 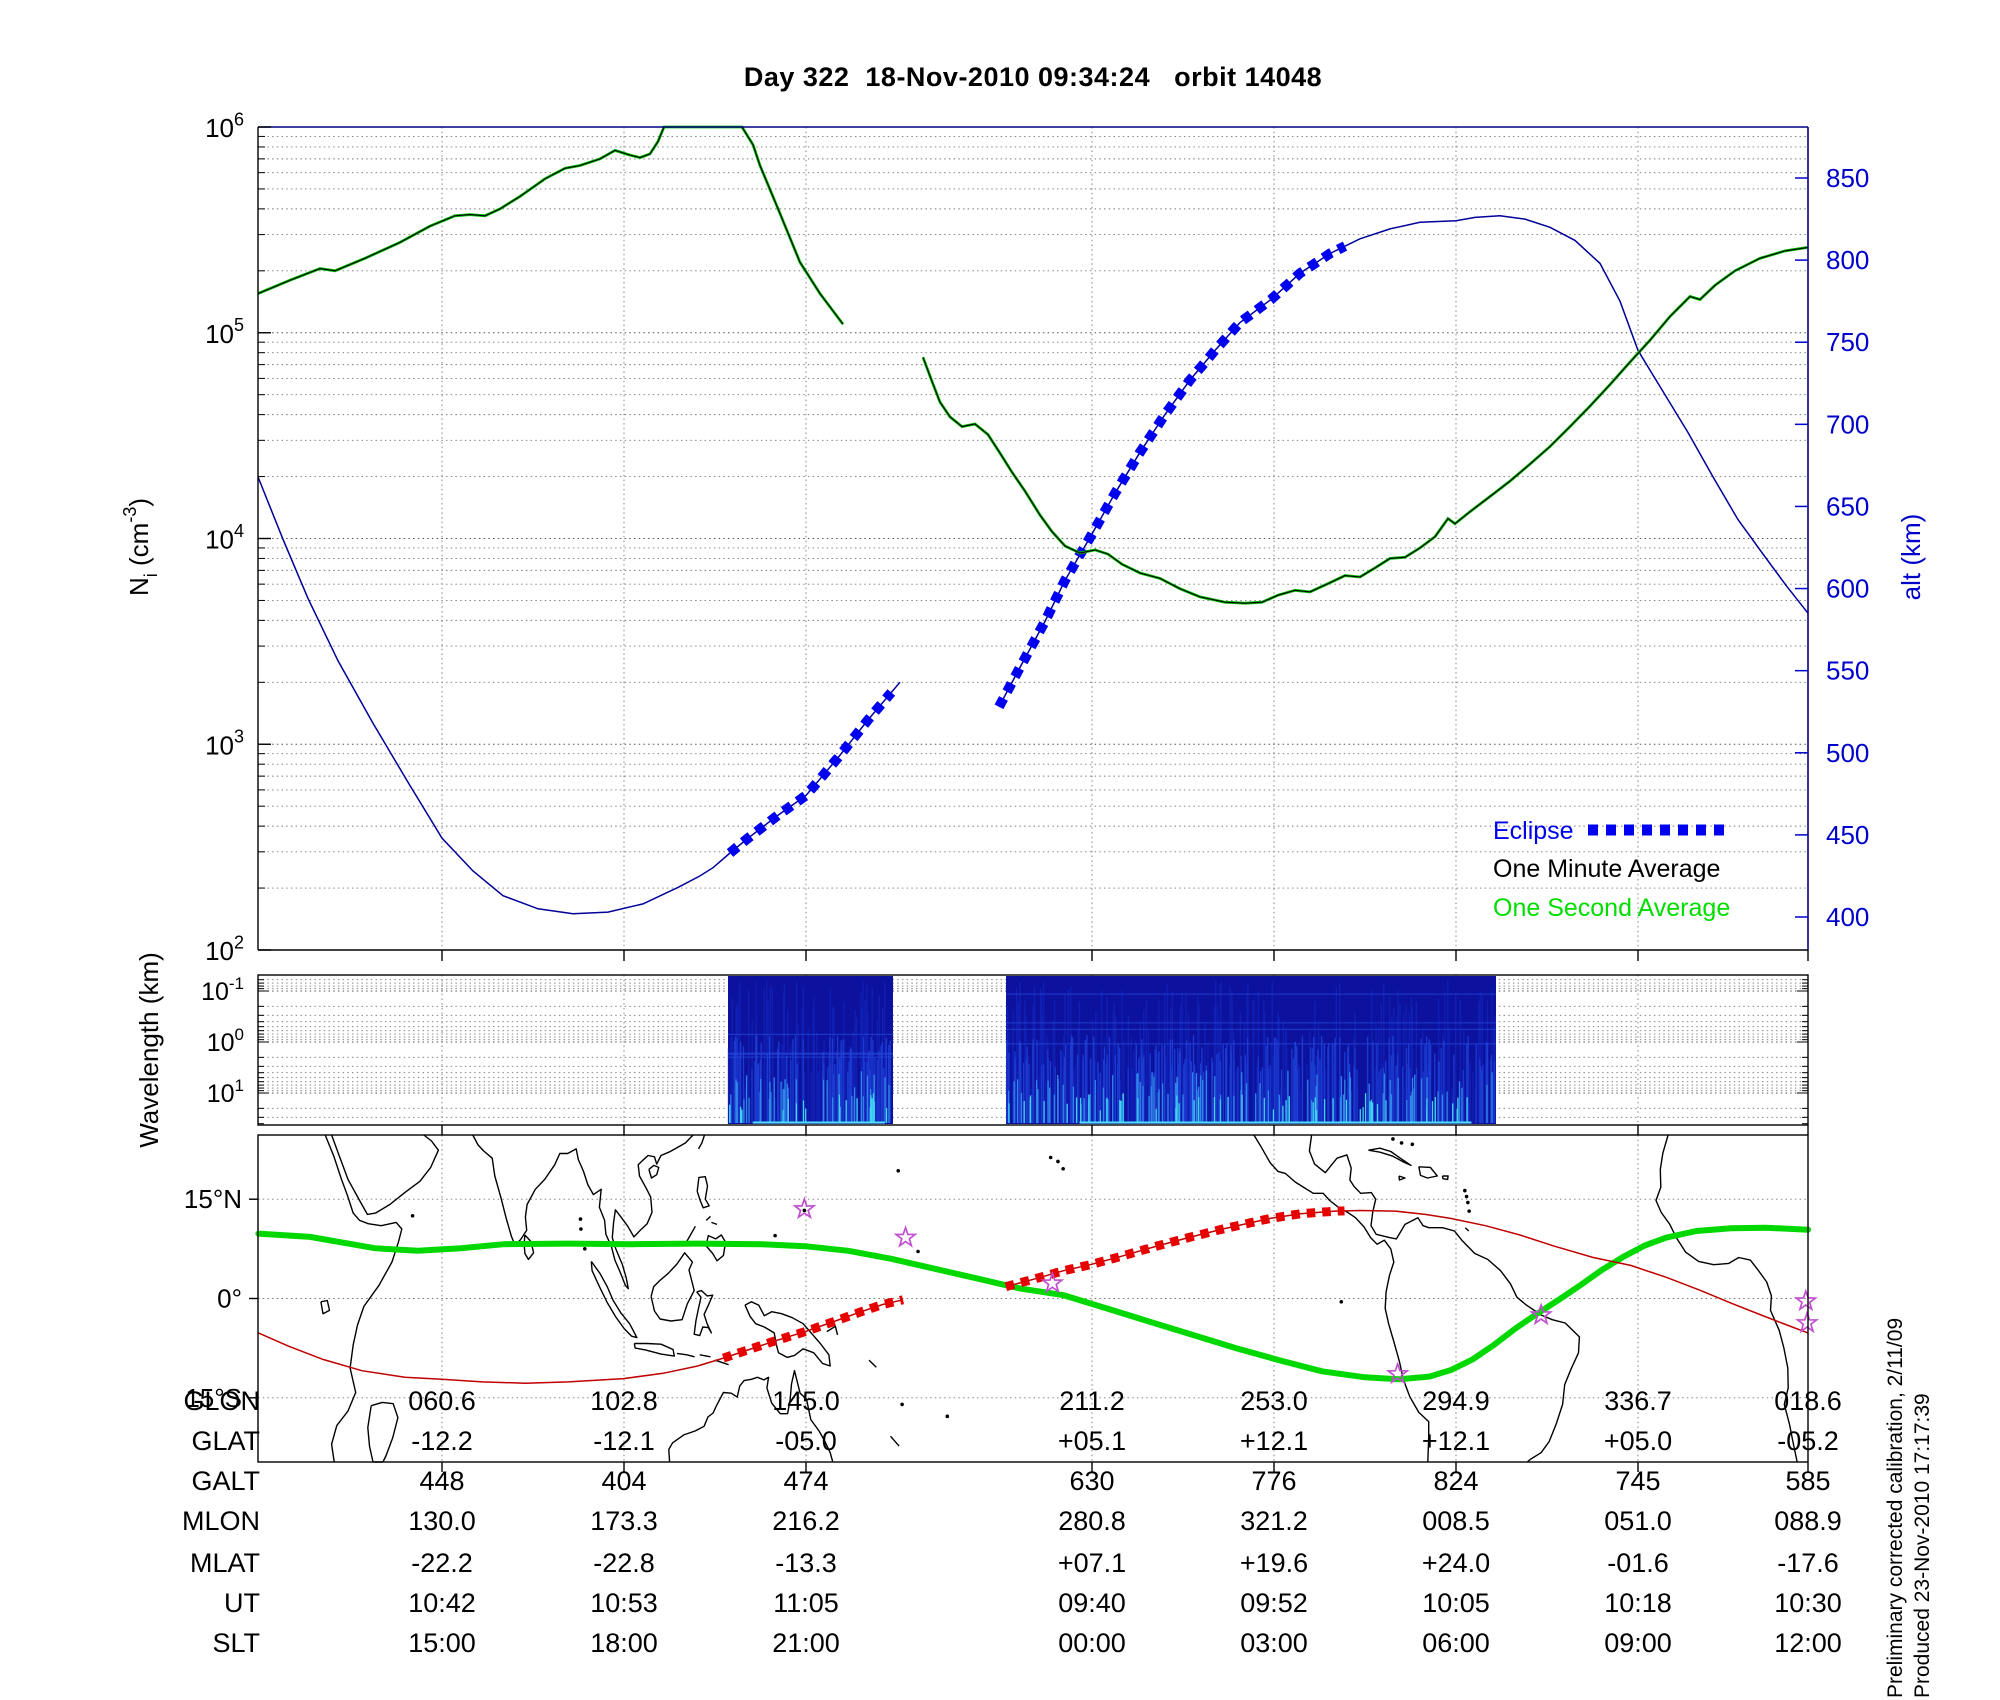 I want to click on table-cell: -12.2, so click(x=442, y=1441).